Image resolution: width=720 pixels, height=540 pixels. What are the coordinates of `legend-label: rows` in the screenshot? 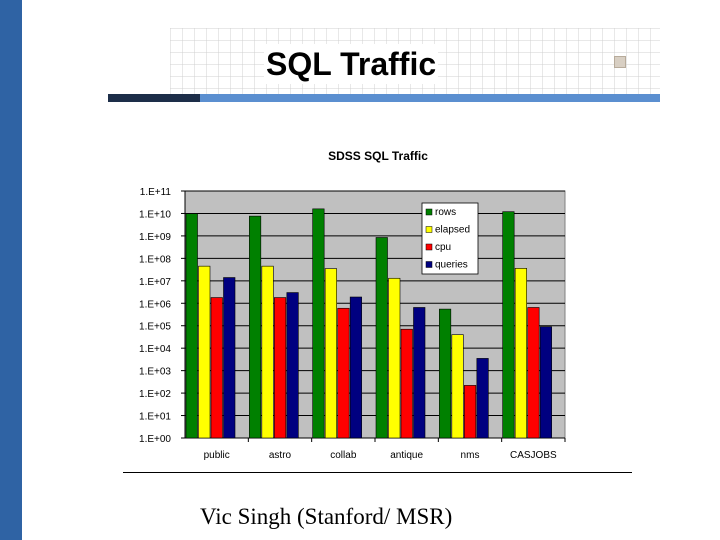 It's located at (445, 212).